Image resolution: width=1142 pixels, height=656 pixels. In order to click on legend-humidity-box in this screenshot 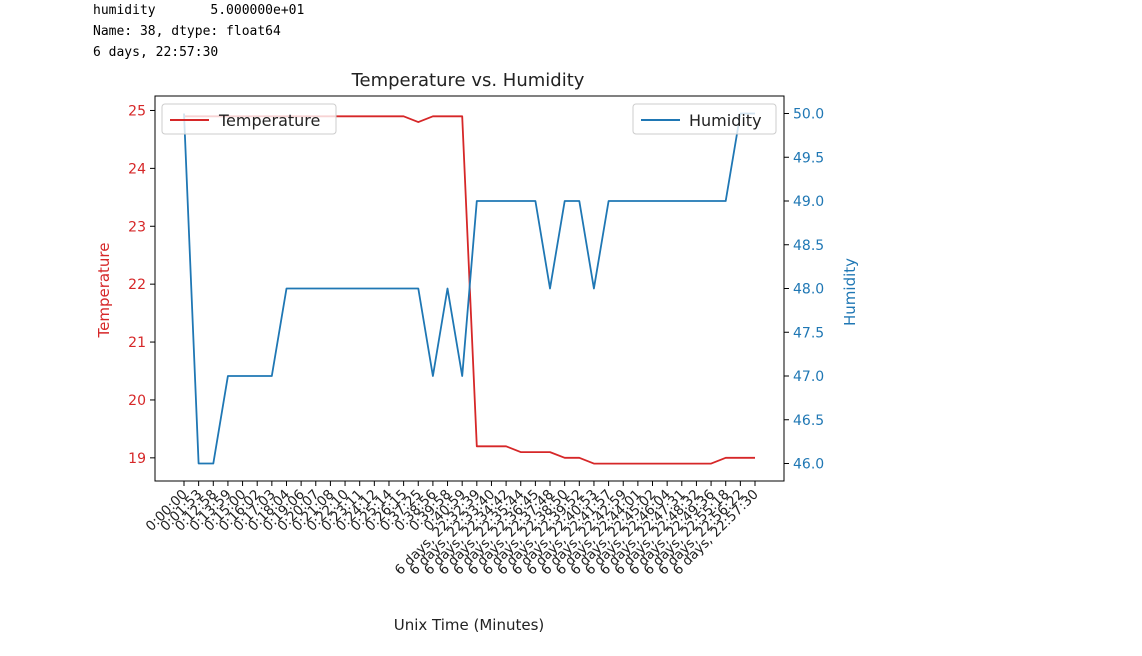, I will do `click(704, 119)`.